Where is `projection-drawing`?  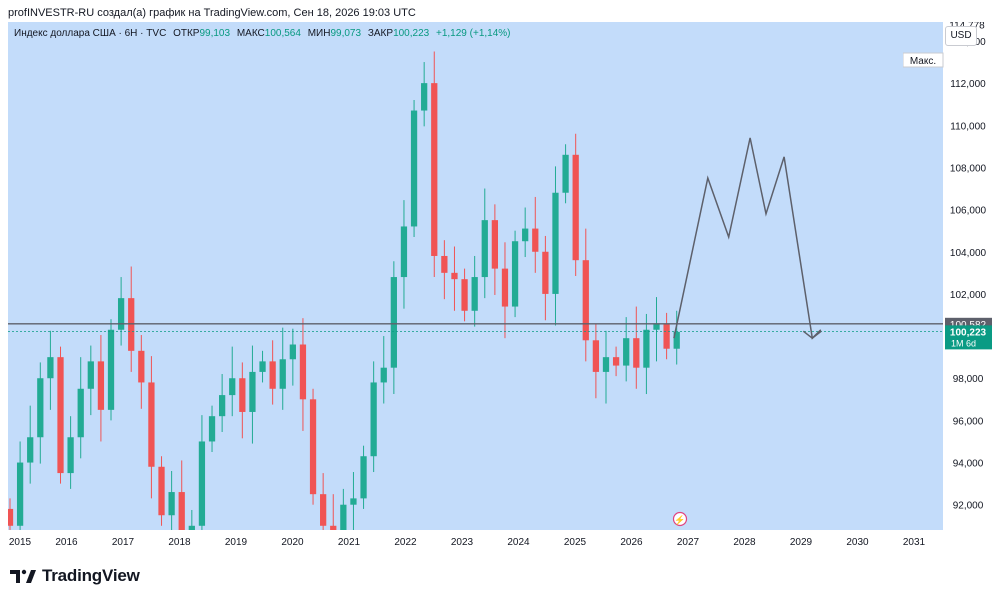 projection-drawing is located at coordinates (747, 238).